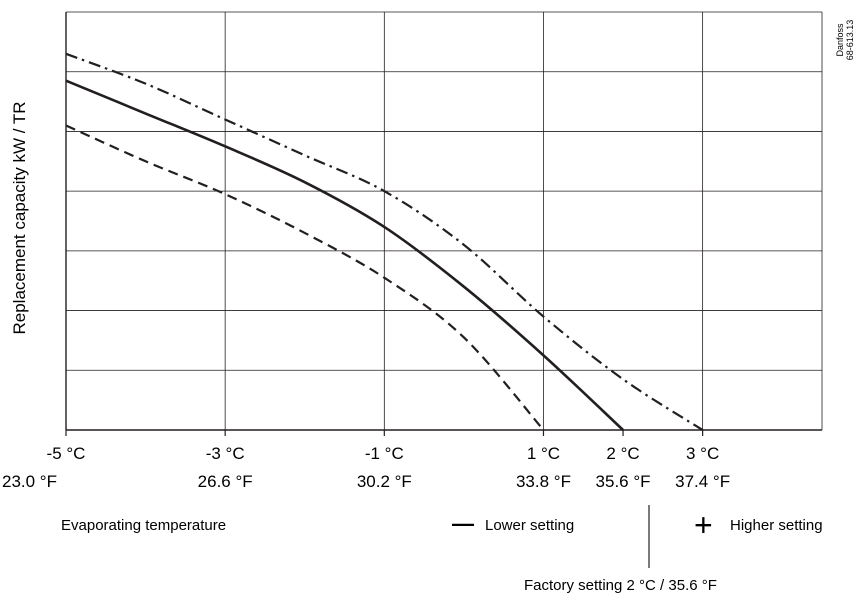 The height and width of the screenshot is (603, 859). Describe the element at coordinates (702, 481) in the screenshot. I see `x-tick-label-fahrenheit: 37.4 °F` at that location.